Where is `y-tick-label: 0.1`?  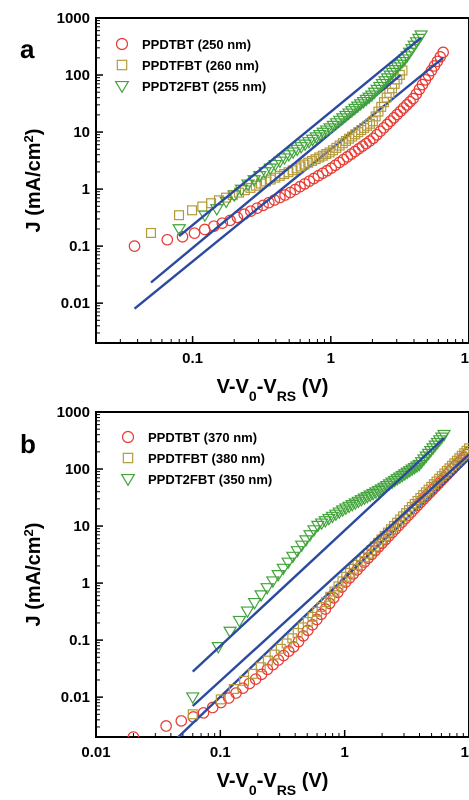 y-tick-label: 0.1 is located at coordinates (79, 640).